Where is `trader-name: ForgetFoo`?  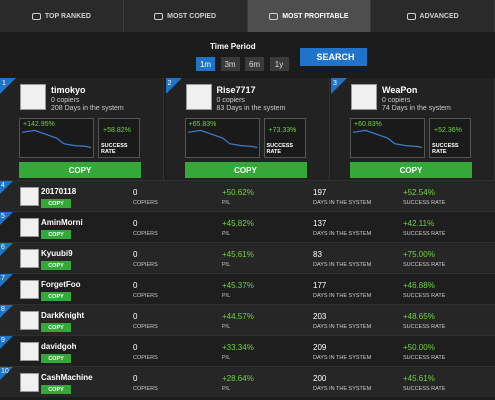
trader-name: ForgetFoo is located at coordinates (61, 284).